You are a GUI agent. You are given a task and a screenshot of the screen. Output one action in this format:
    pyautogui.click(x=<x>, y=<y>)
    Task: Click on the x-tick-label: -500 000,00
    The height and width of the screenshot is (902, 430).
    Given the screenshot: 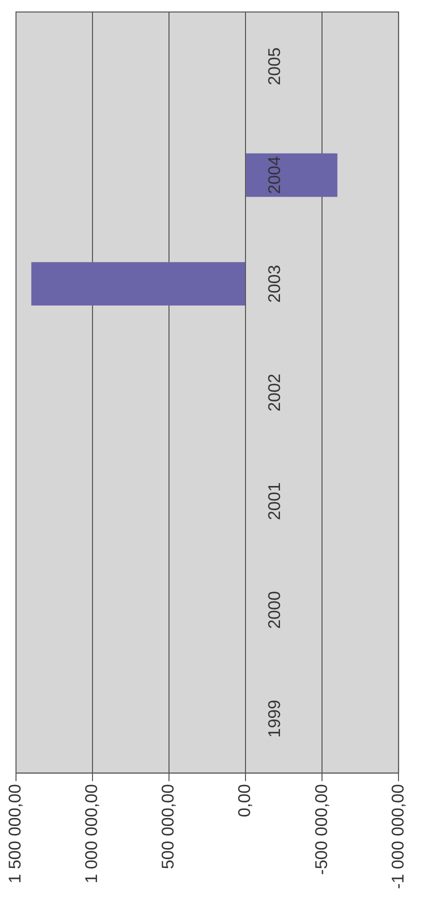 What is the action you would take?
    pyautogui.click(x=321, y=829)
    